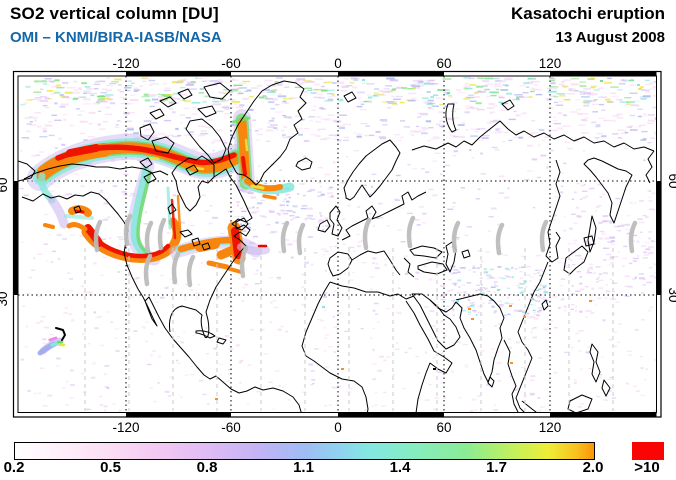  Describe the element at coordinates (207, 467) in the screenshot. I see `colorbar-tick-label: 0.8` at that location.